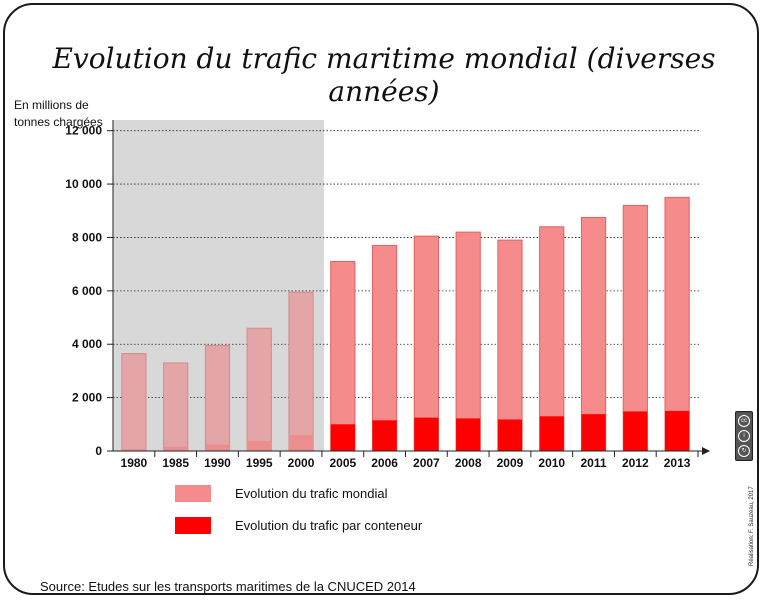  What do you see at coordinates (134, 463) in the screenshot?
I see `x-tick-label: 1980` at bounding box center [134, 463].